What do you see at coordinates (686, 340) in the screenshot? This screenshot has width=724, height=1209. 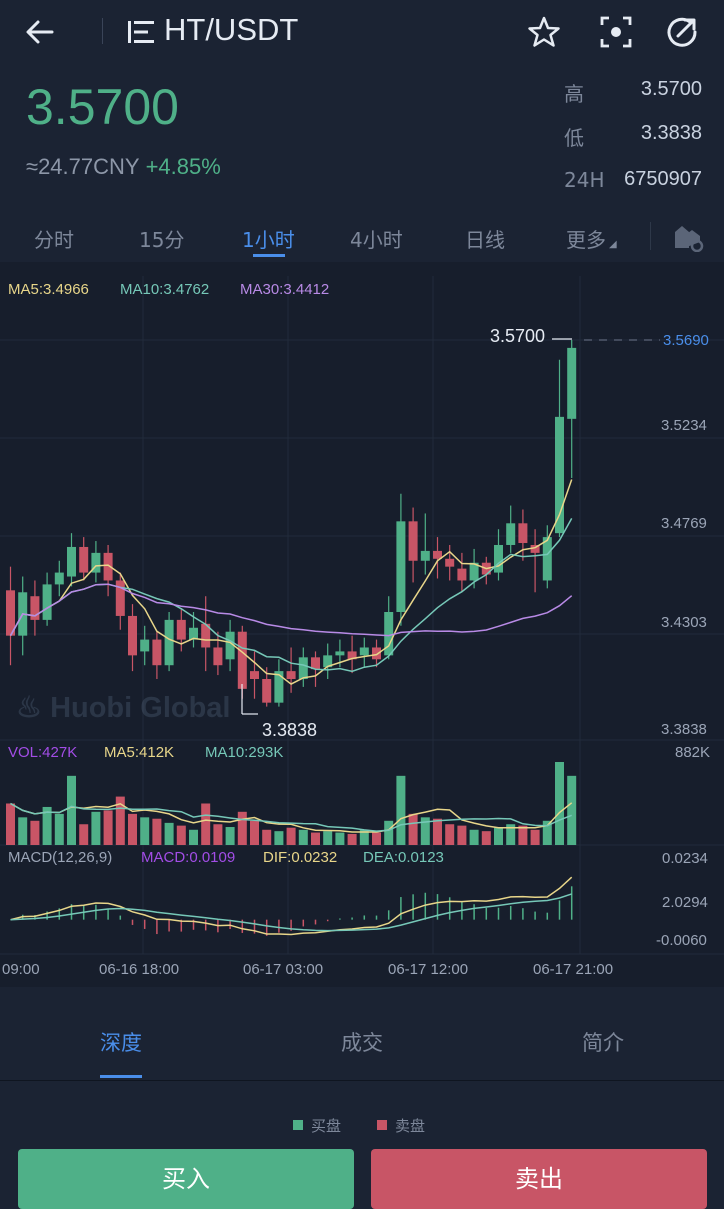 I see `current-price-tag: 3.5690` at bounding box center [686, 340].